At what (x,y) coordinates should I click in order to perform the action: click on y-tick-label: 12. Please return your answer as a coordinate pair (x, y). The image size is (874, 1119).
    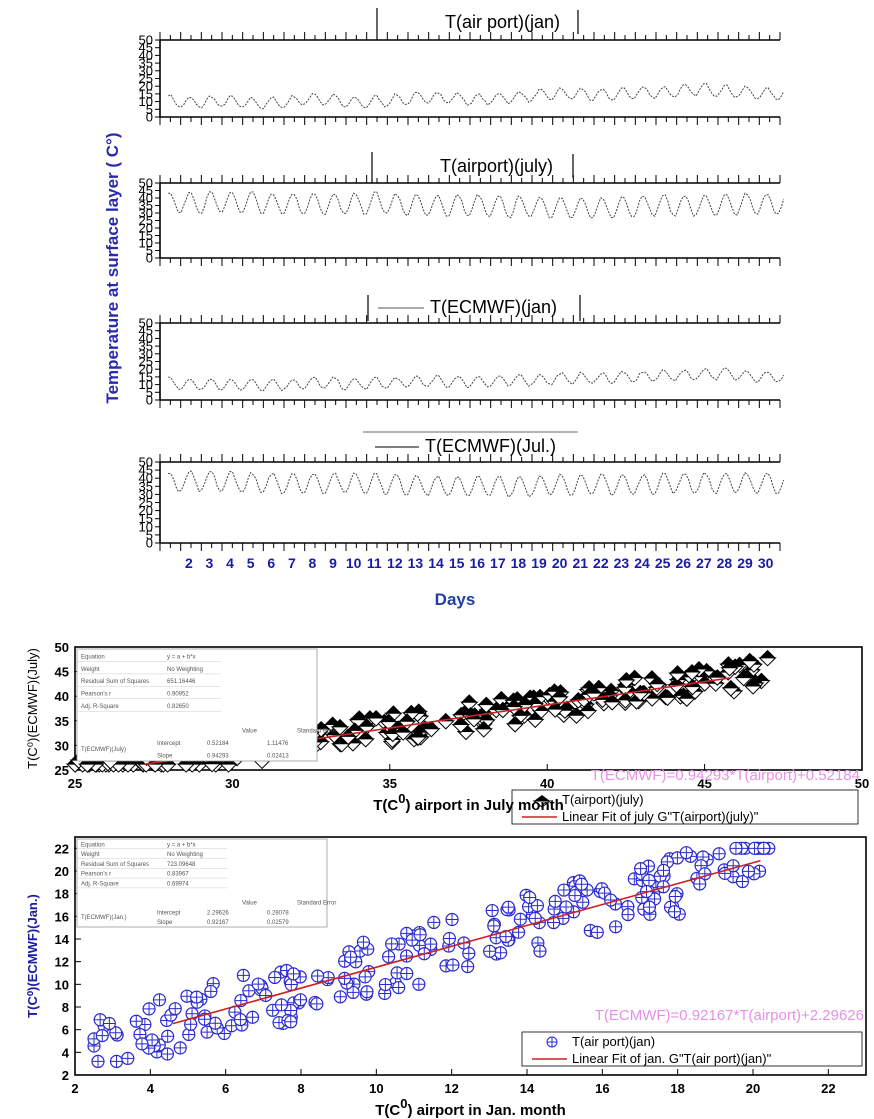
    Looking at the image, I should click on (62, 962).